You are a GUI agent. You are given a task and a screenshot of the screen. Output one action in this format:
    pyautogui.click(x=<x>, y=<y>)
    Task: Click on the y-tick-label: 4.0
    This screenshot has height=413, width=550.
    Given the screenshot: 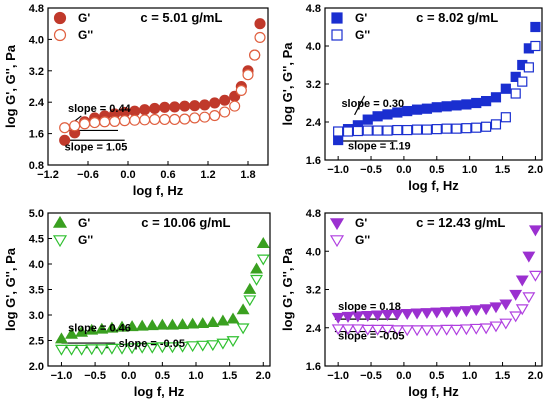 What is the action you would take?
    pyautogui.click(x=36, y=265)
    